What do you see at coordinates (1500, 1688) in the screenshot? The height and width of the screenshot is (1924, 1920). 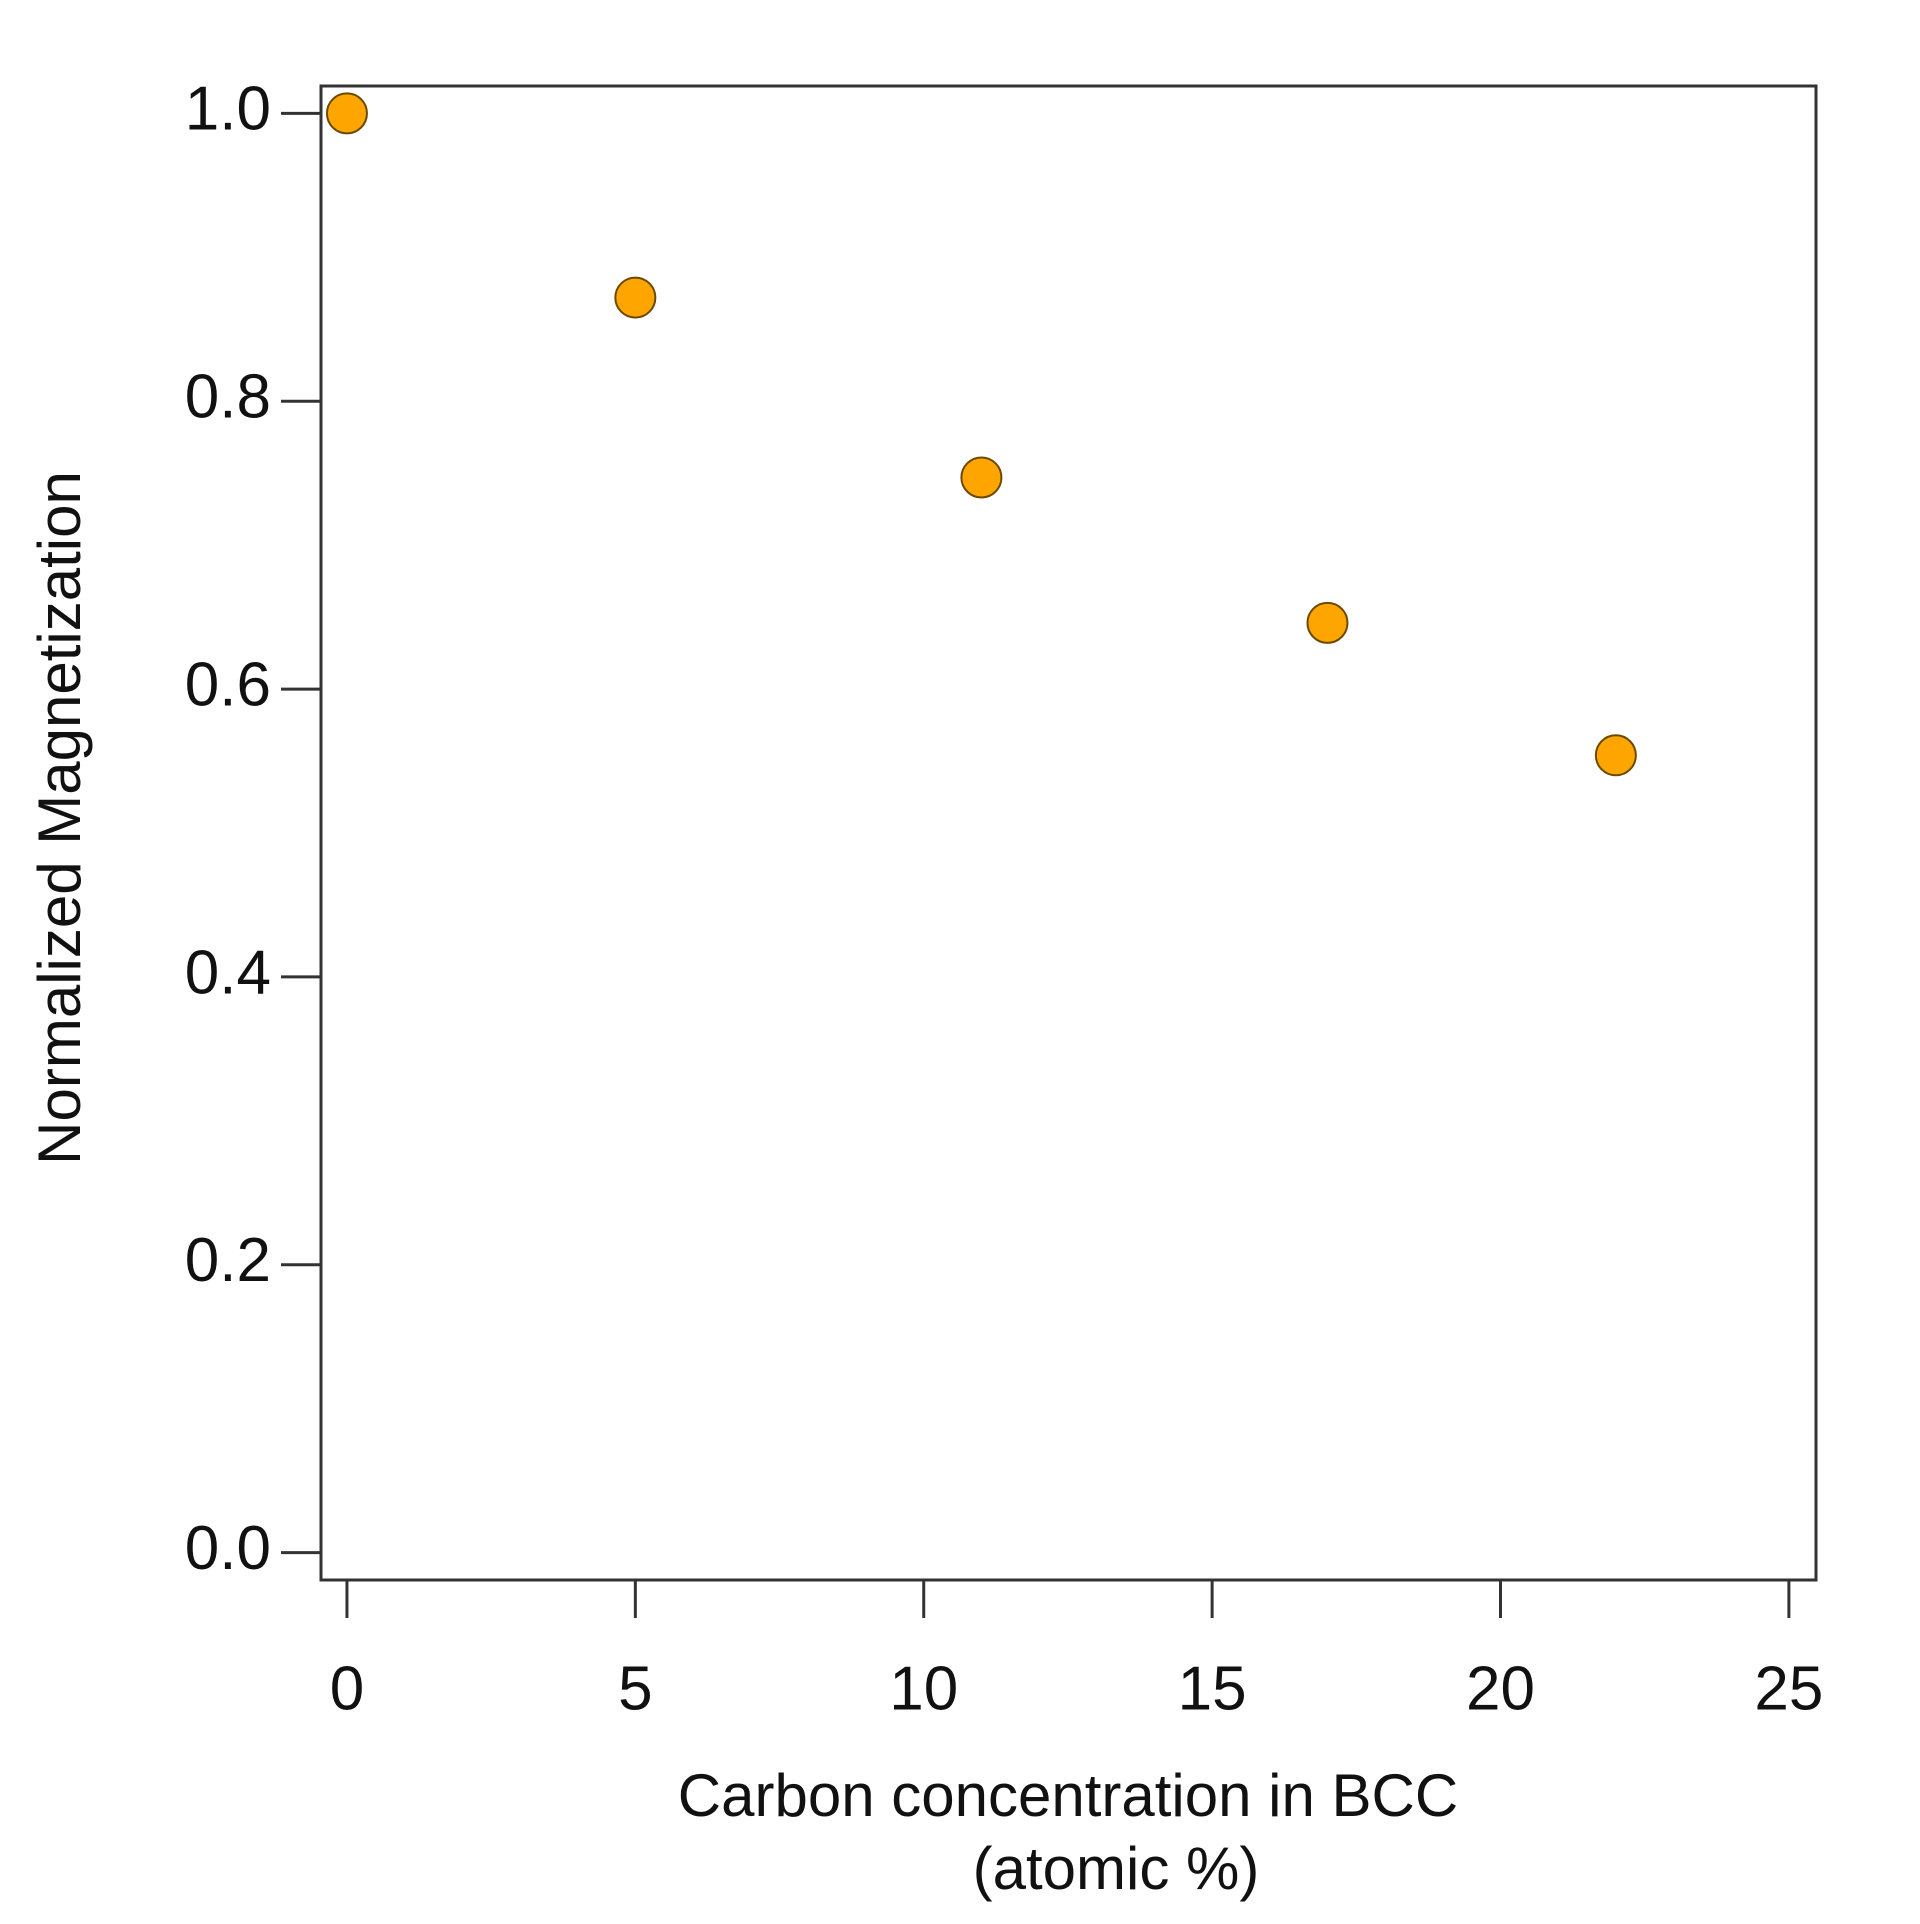 I see `x-tick-label: 20` at bounding box center [1500, 1688].